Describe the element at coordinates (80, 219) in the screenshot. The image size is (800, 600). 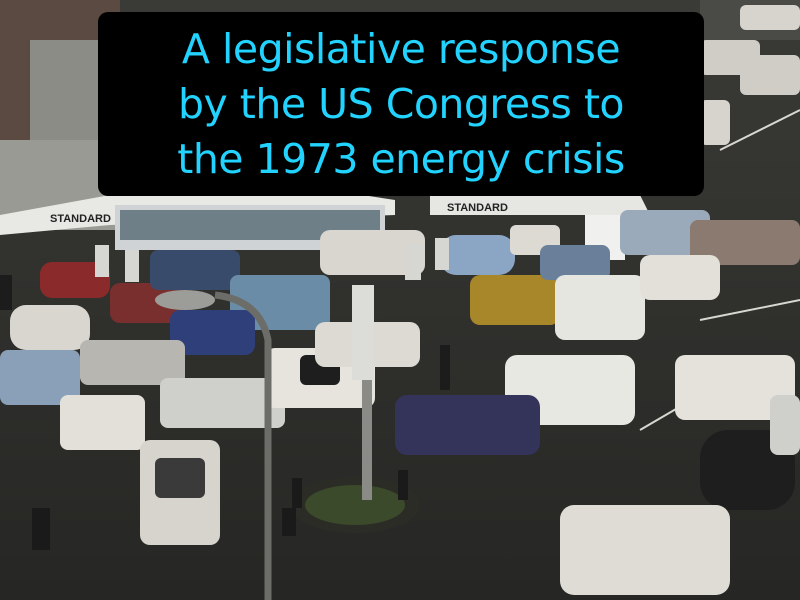
I see `station-sign-left: STANDARD` at that location.